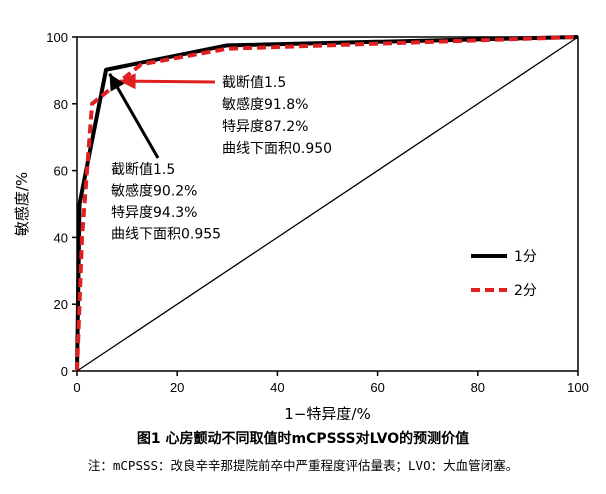 This screenshot has height=494, width=606. What do you see at coordinates (154, 191) in the screenshot?
I see `annotation-text-1: 敏感度90.2%` at bounding box center [154, 191].